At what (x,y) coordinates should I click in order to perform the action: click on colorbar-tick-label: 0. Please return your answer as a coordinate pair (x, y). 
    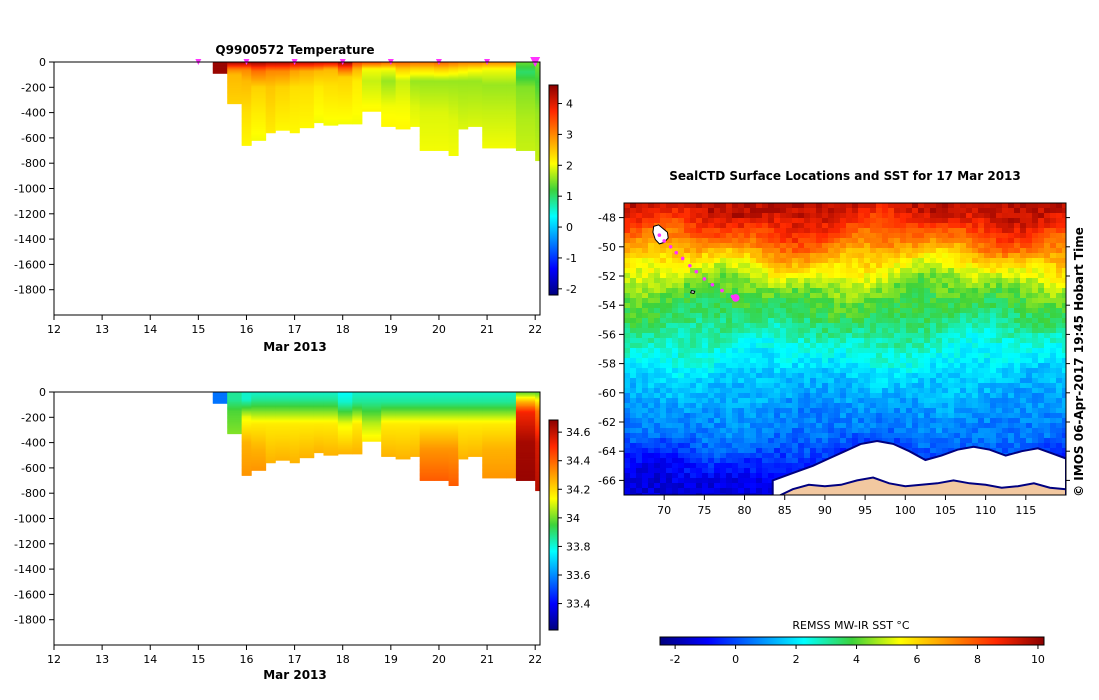
    Looking at the image, I should click on (569, 227).